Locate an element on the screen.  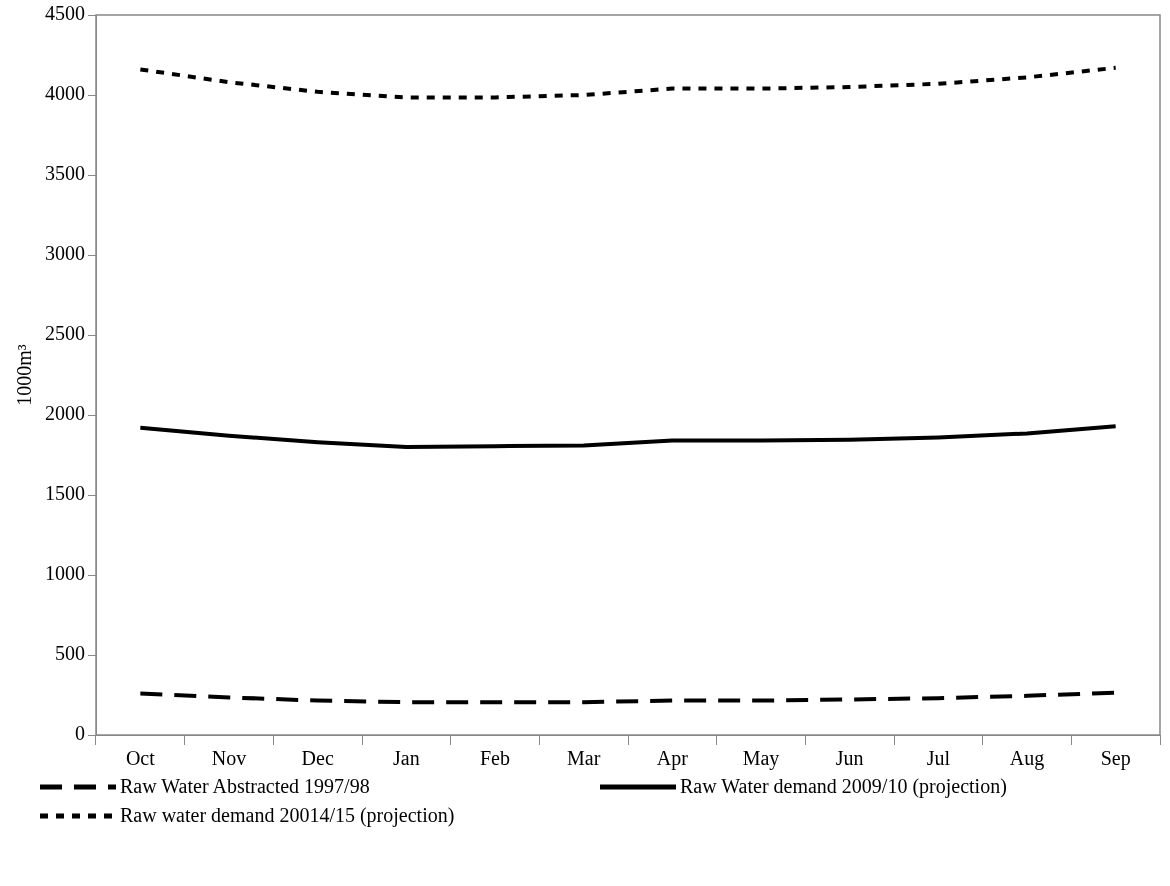
x-tick-label: Jun is located at coordinates (849, 758).